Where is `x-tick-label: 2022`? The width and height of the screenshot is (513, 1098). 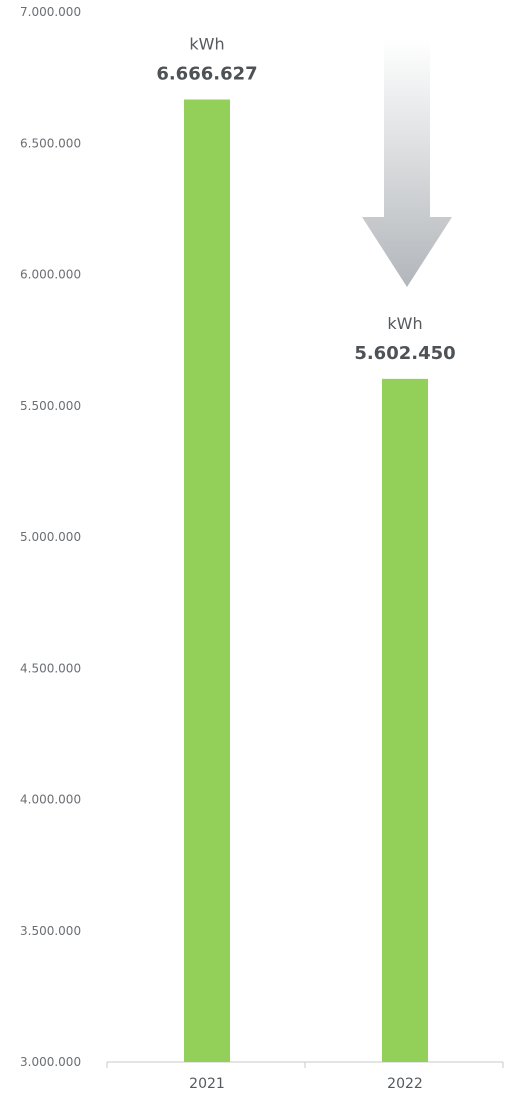 x-tick-label: 2022 is located at coordinates (405, 1084).